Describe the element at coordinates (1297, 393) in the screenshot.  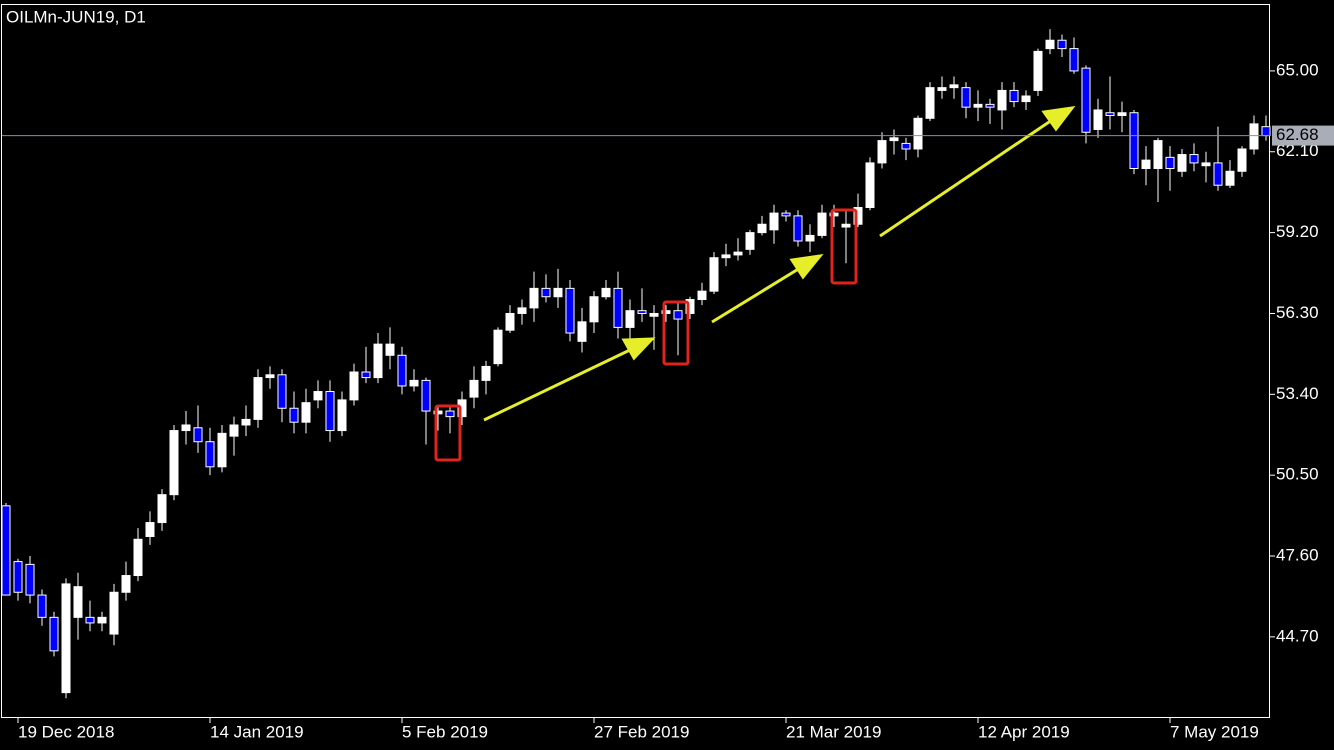
I see `y-tick-label: 53.40` at that location.